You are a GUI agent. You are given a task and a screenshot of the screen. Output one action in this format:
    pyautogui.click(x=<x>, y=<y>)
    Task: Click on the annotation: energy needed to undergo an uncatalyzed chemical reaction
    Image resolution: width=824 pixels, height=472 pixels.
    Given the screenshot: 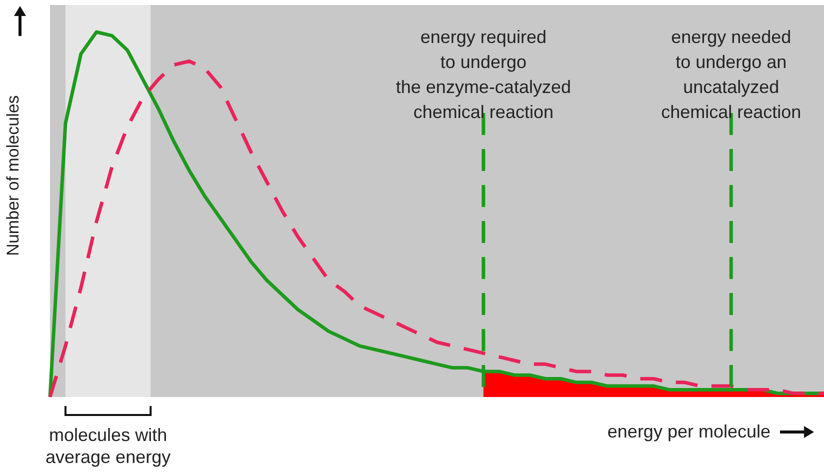 What is the action you would take?
    pyautogui.click(x=731, y=74)
    